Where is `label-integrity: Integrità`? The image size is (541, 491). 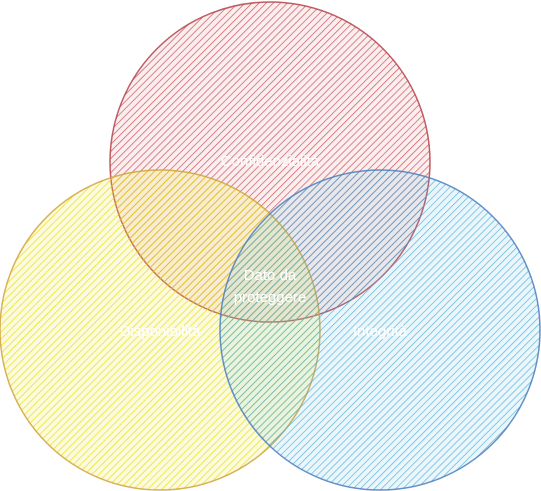 label-integrity: Integrità is located at coordinates (380, 331).